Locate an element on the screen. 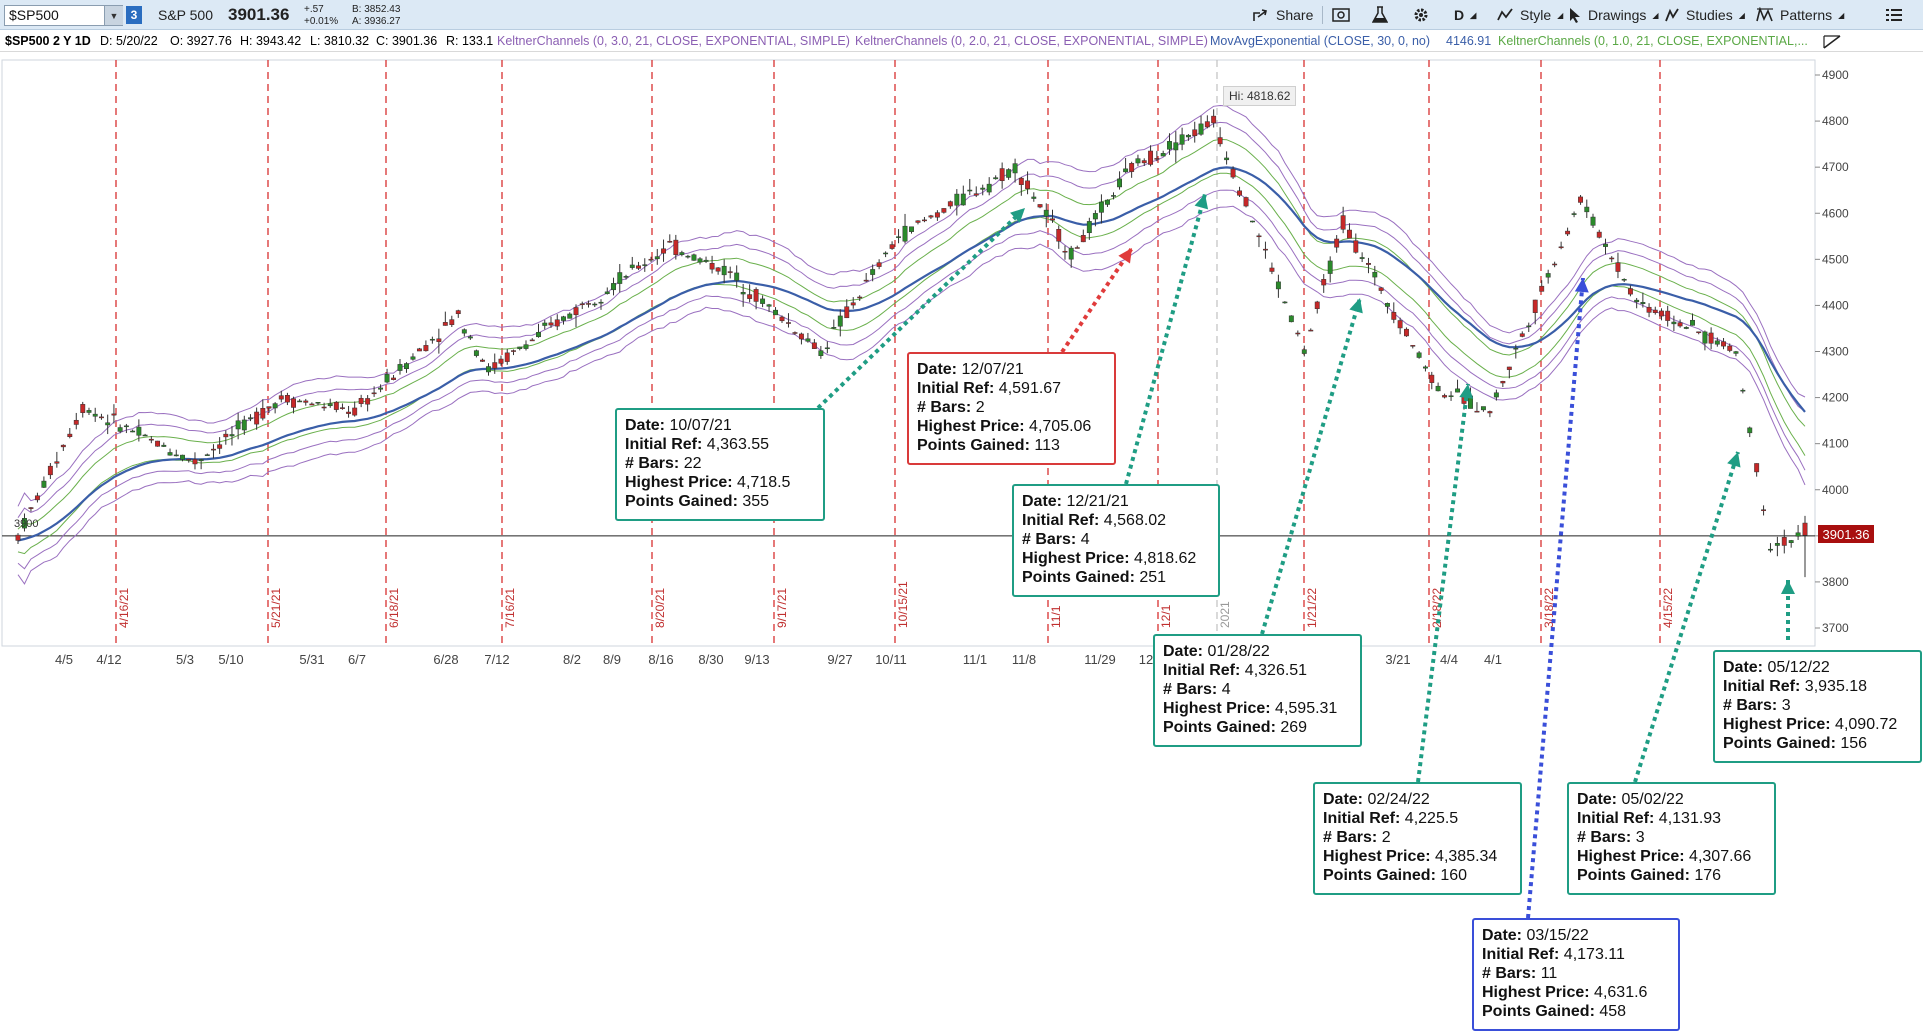 This screenshot has width=1923, height=1035. drawing-line-icon is located at coordinates (1832, 42).